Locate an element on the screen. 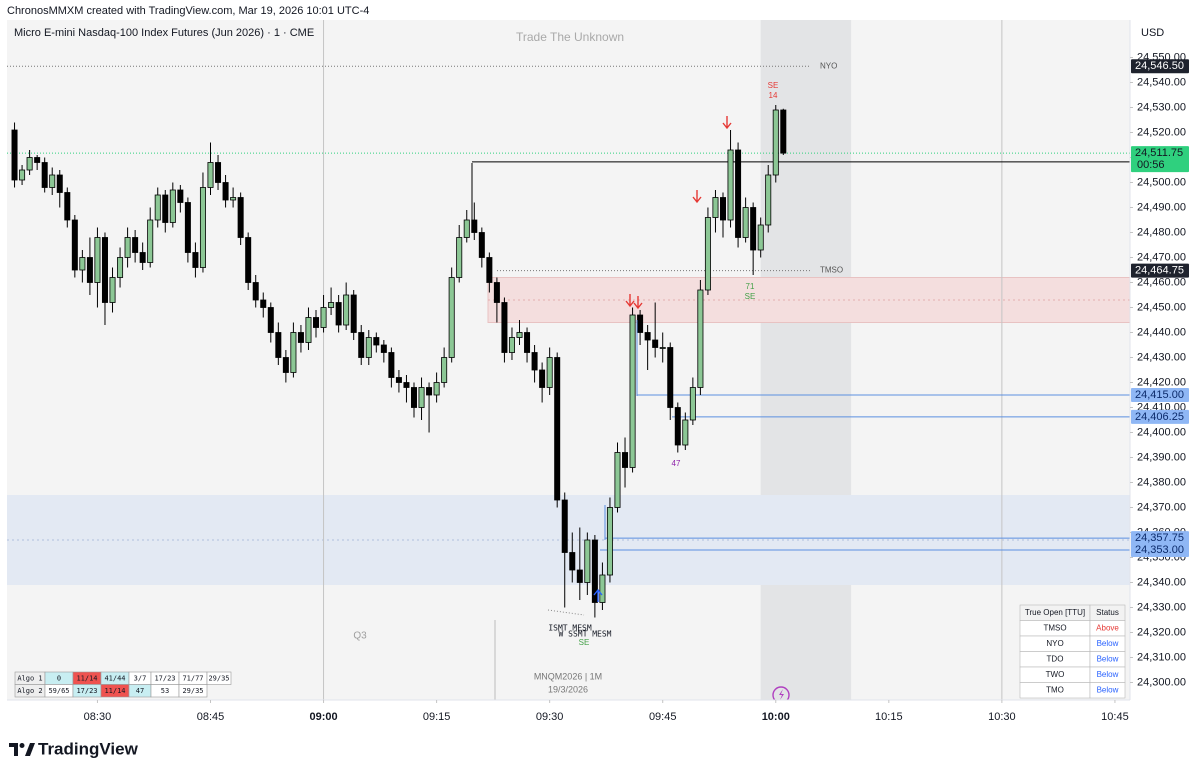  table-cell-text: TMSO is located at coordinates (1054, 627).